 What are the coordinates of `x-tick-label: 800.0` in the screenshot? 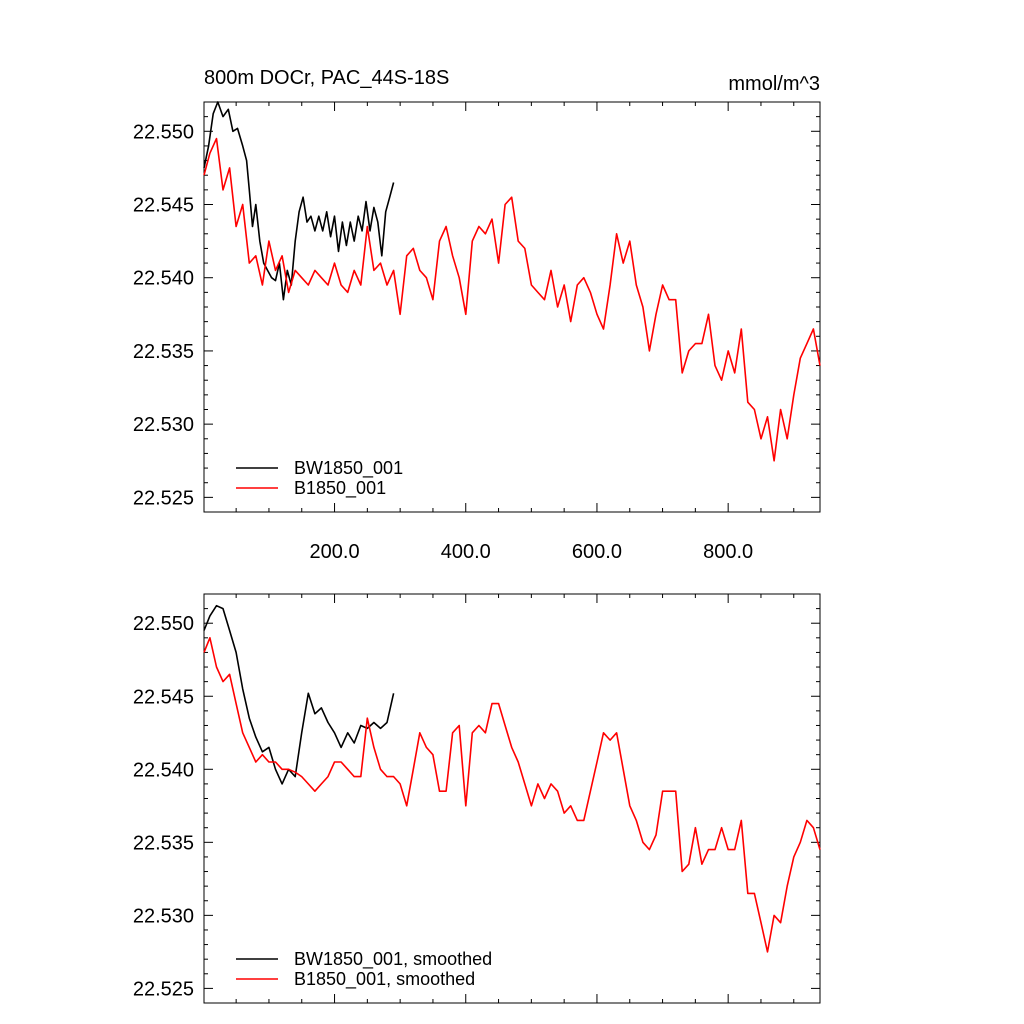 It's located at (728, 552).